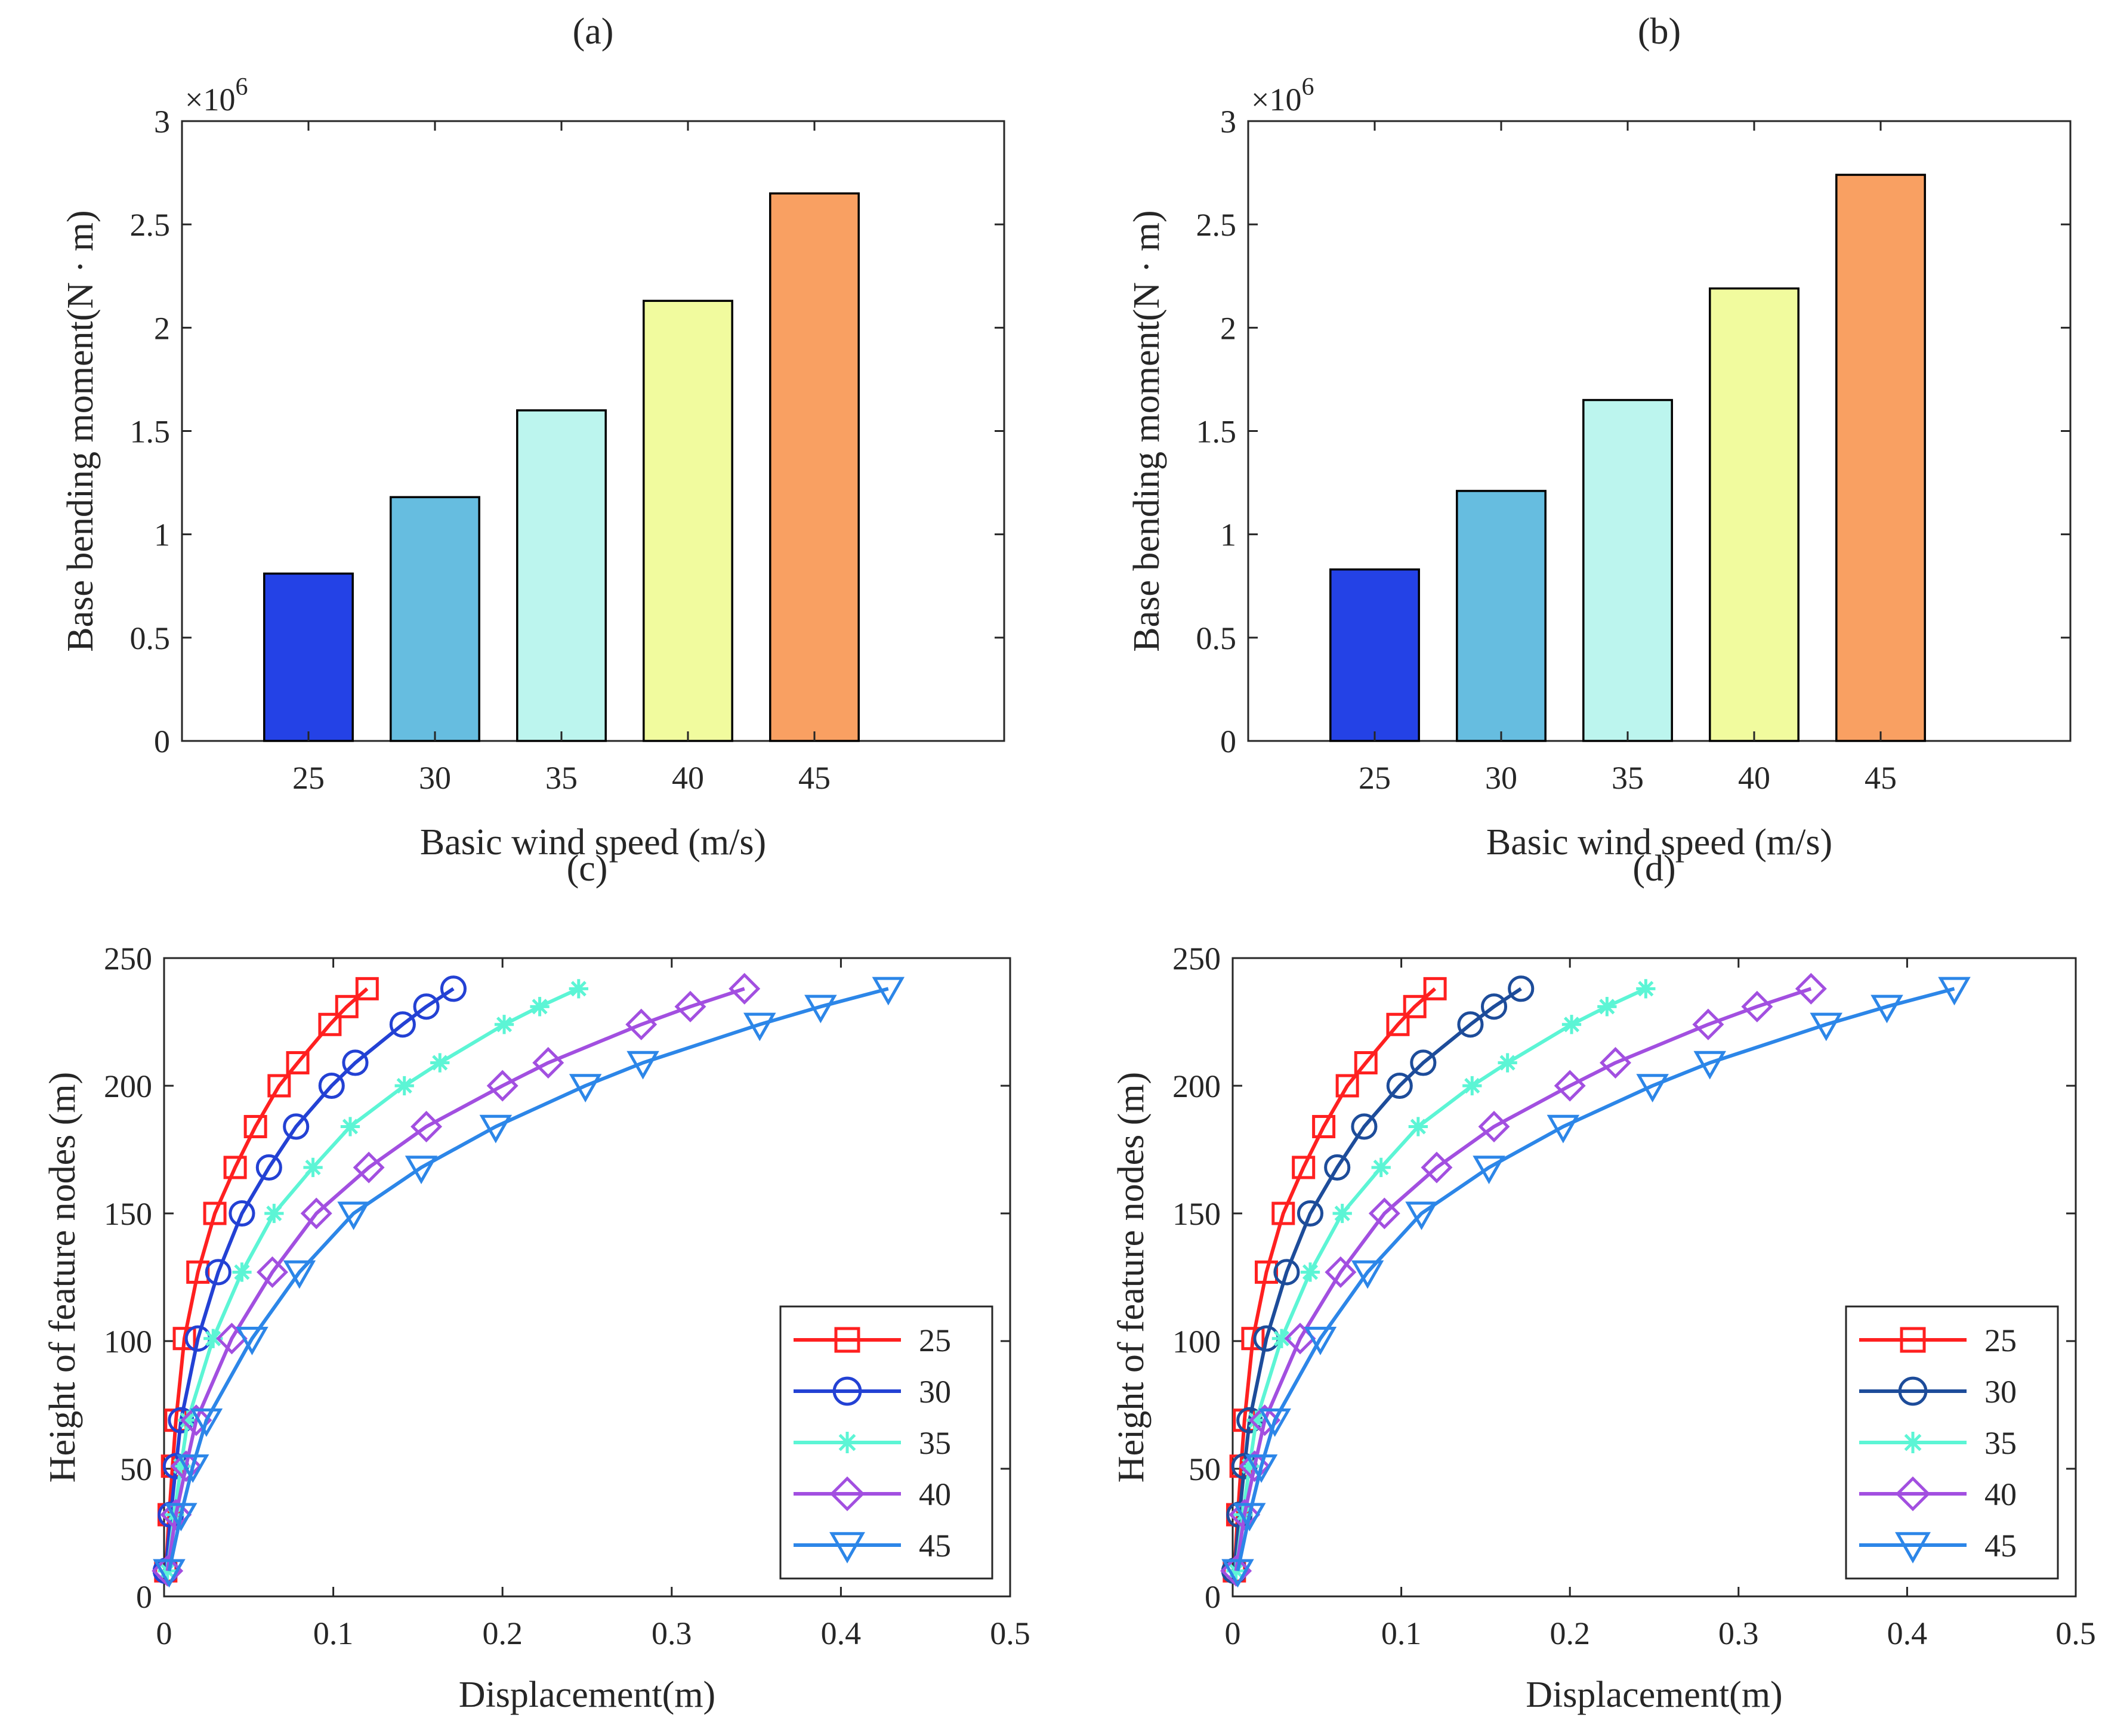 This screenshot has height=1736, width=2102. What do you see at coordinates (872, 1494) in the screenshot?
I see `legend-entry-40: 40` at bounding box center [872, 1494].